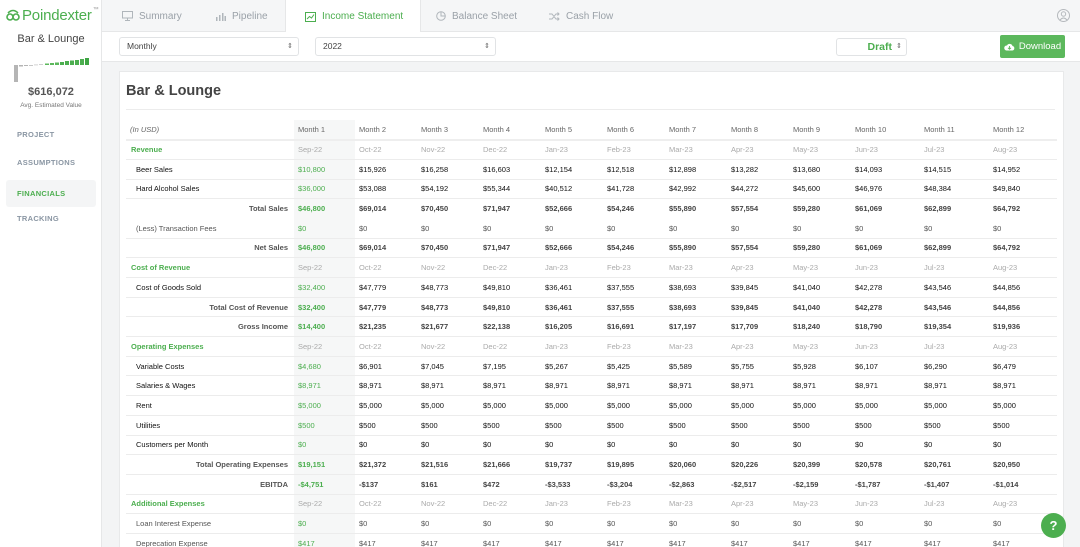  I want to click on sidebar-item-assumptions: ASSUMPTIONS, so click(46, 162).